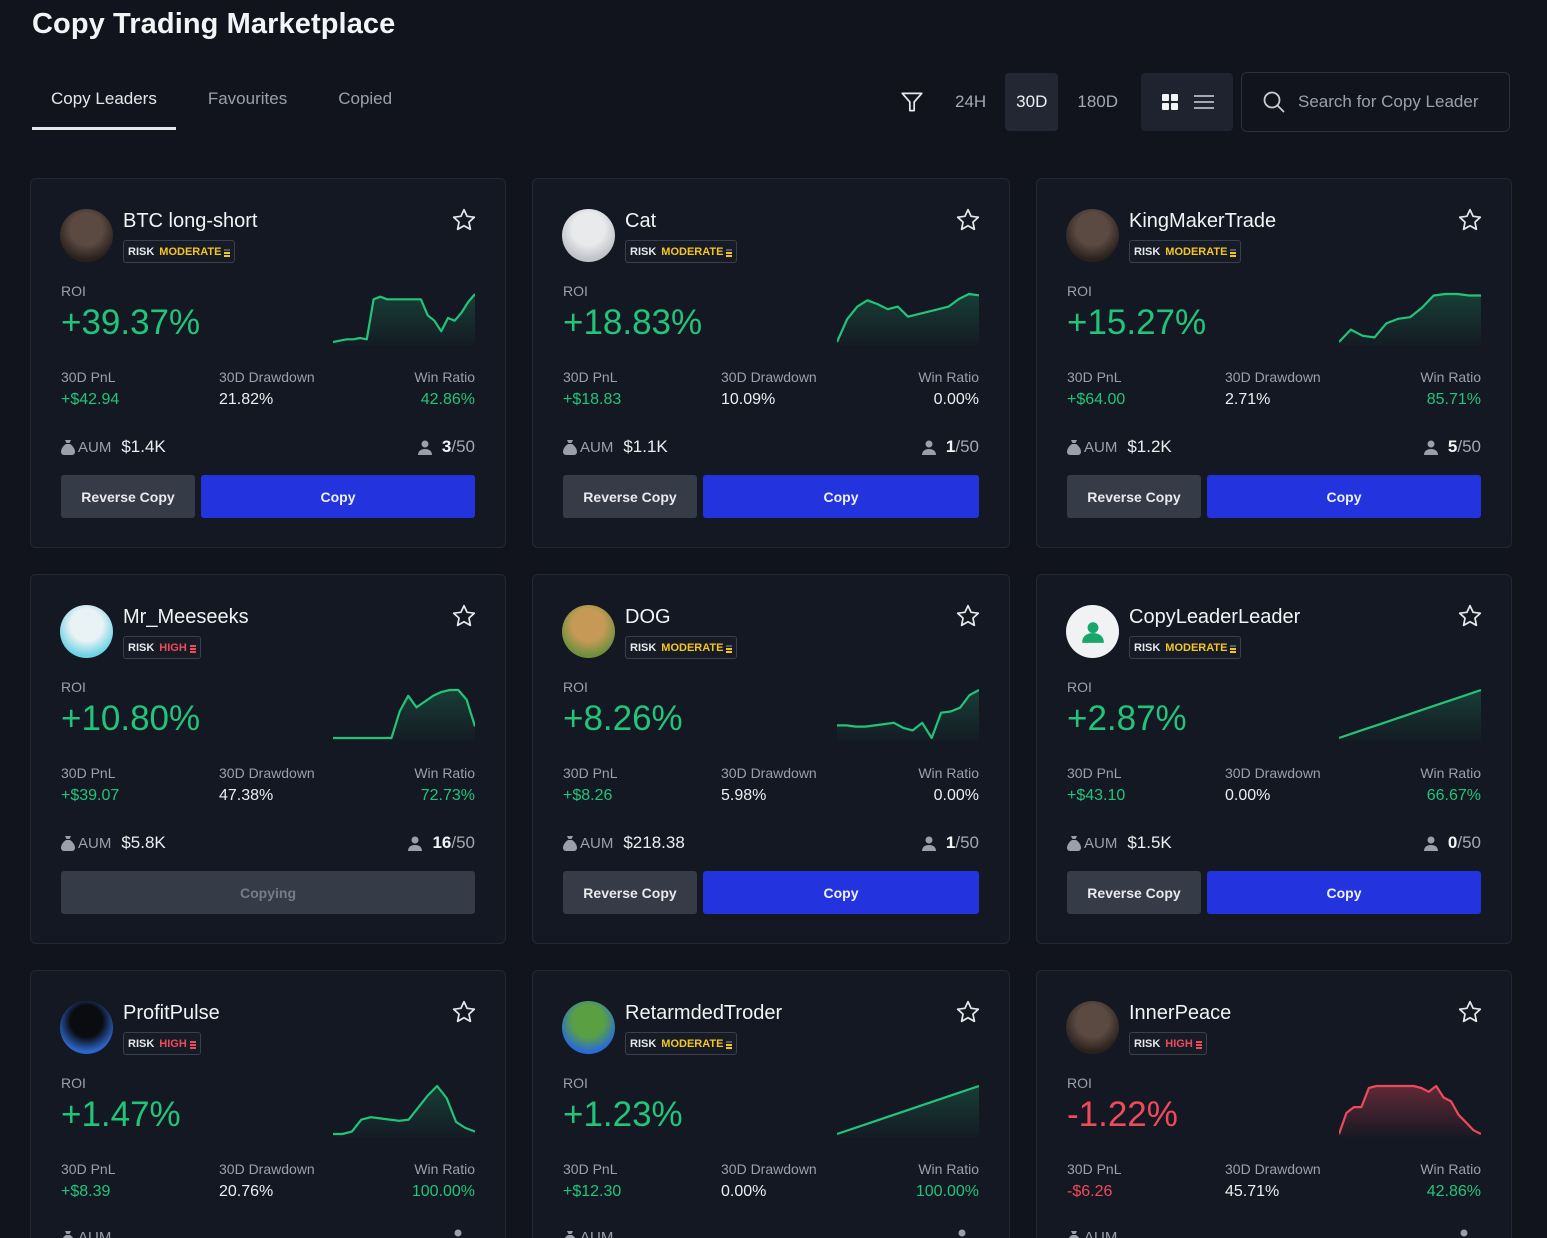 The width and height of the screenshot is (1547, 1238). Describe the element at coordinates (769, 389) in the screenshot. I see `drawdown-stat: 30D Drawdown 10.09%` at that location.